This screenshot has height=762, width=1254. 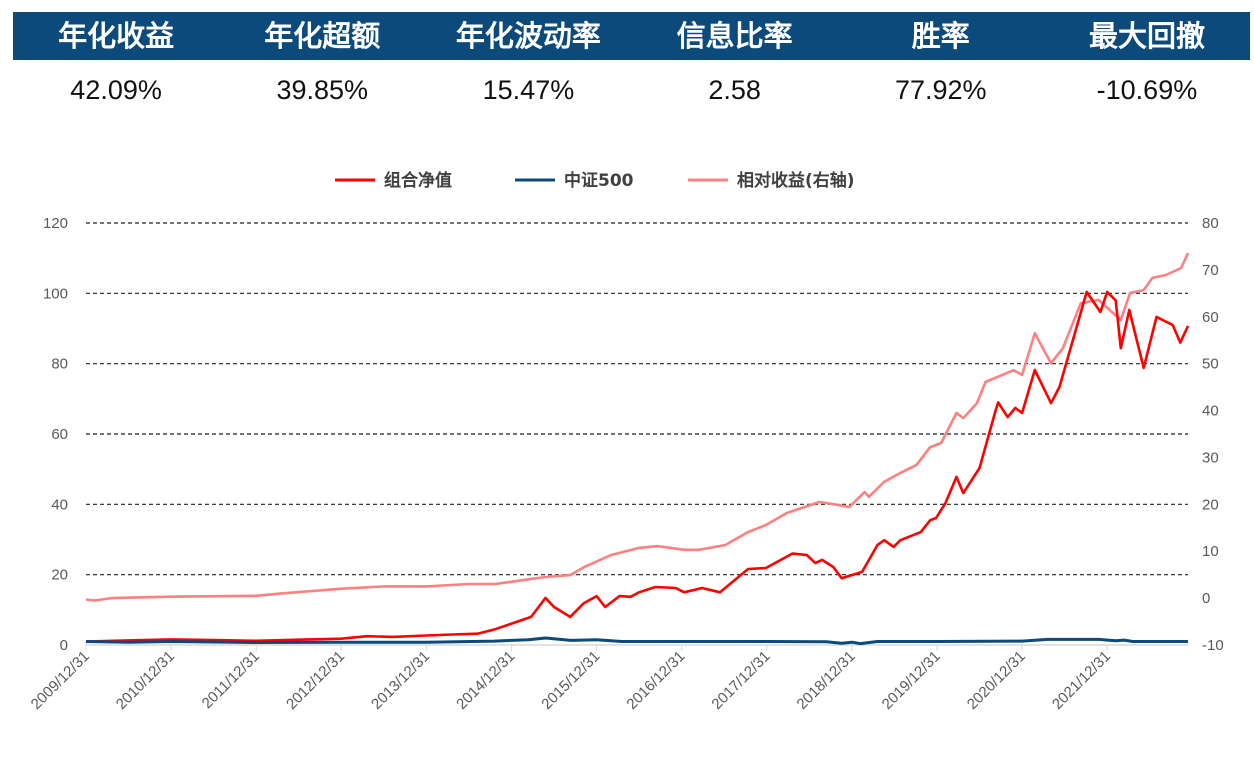 I want to click on y-right-tick-label: 60, so click(x=1210, y=317).